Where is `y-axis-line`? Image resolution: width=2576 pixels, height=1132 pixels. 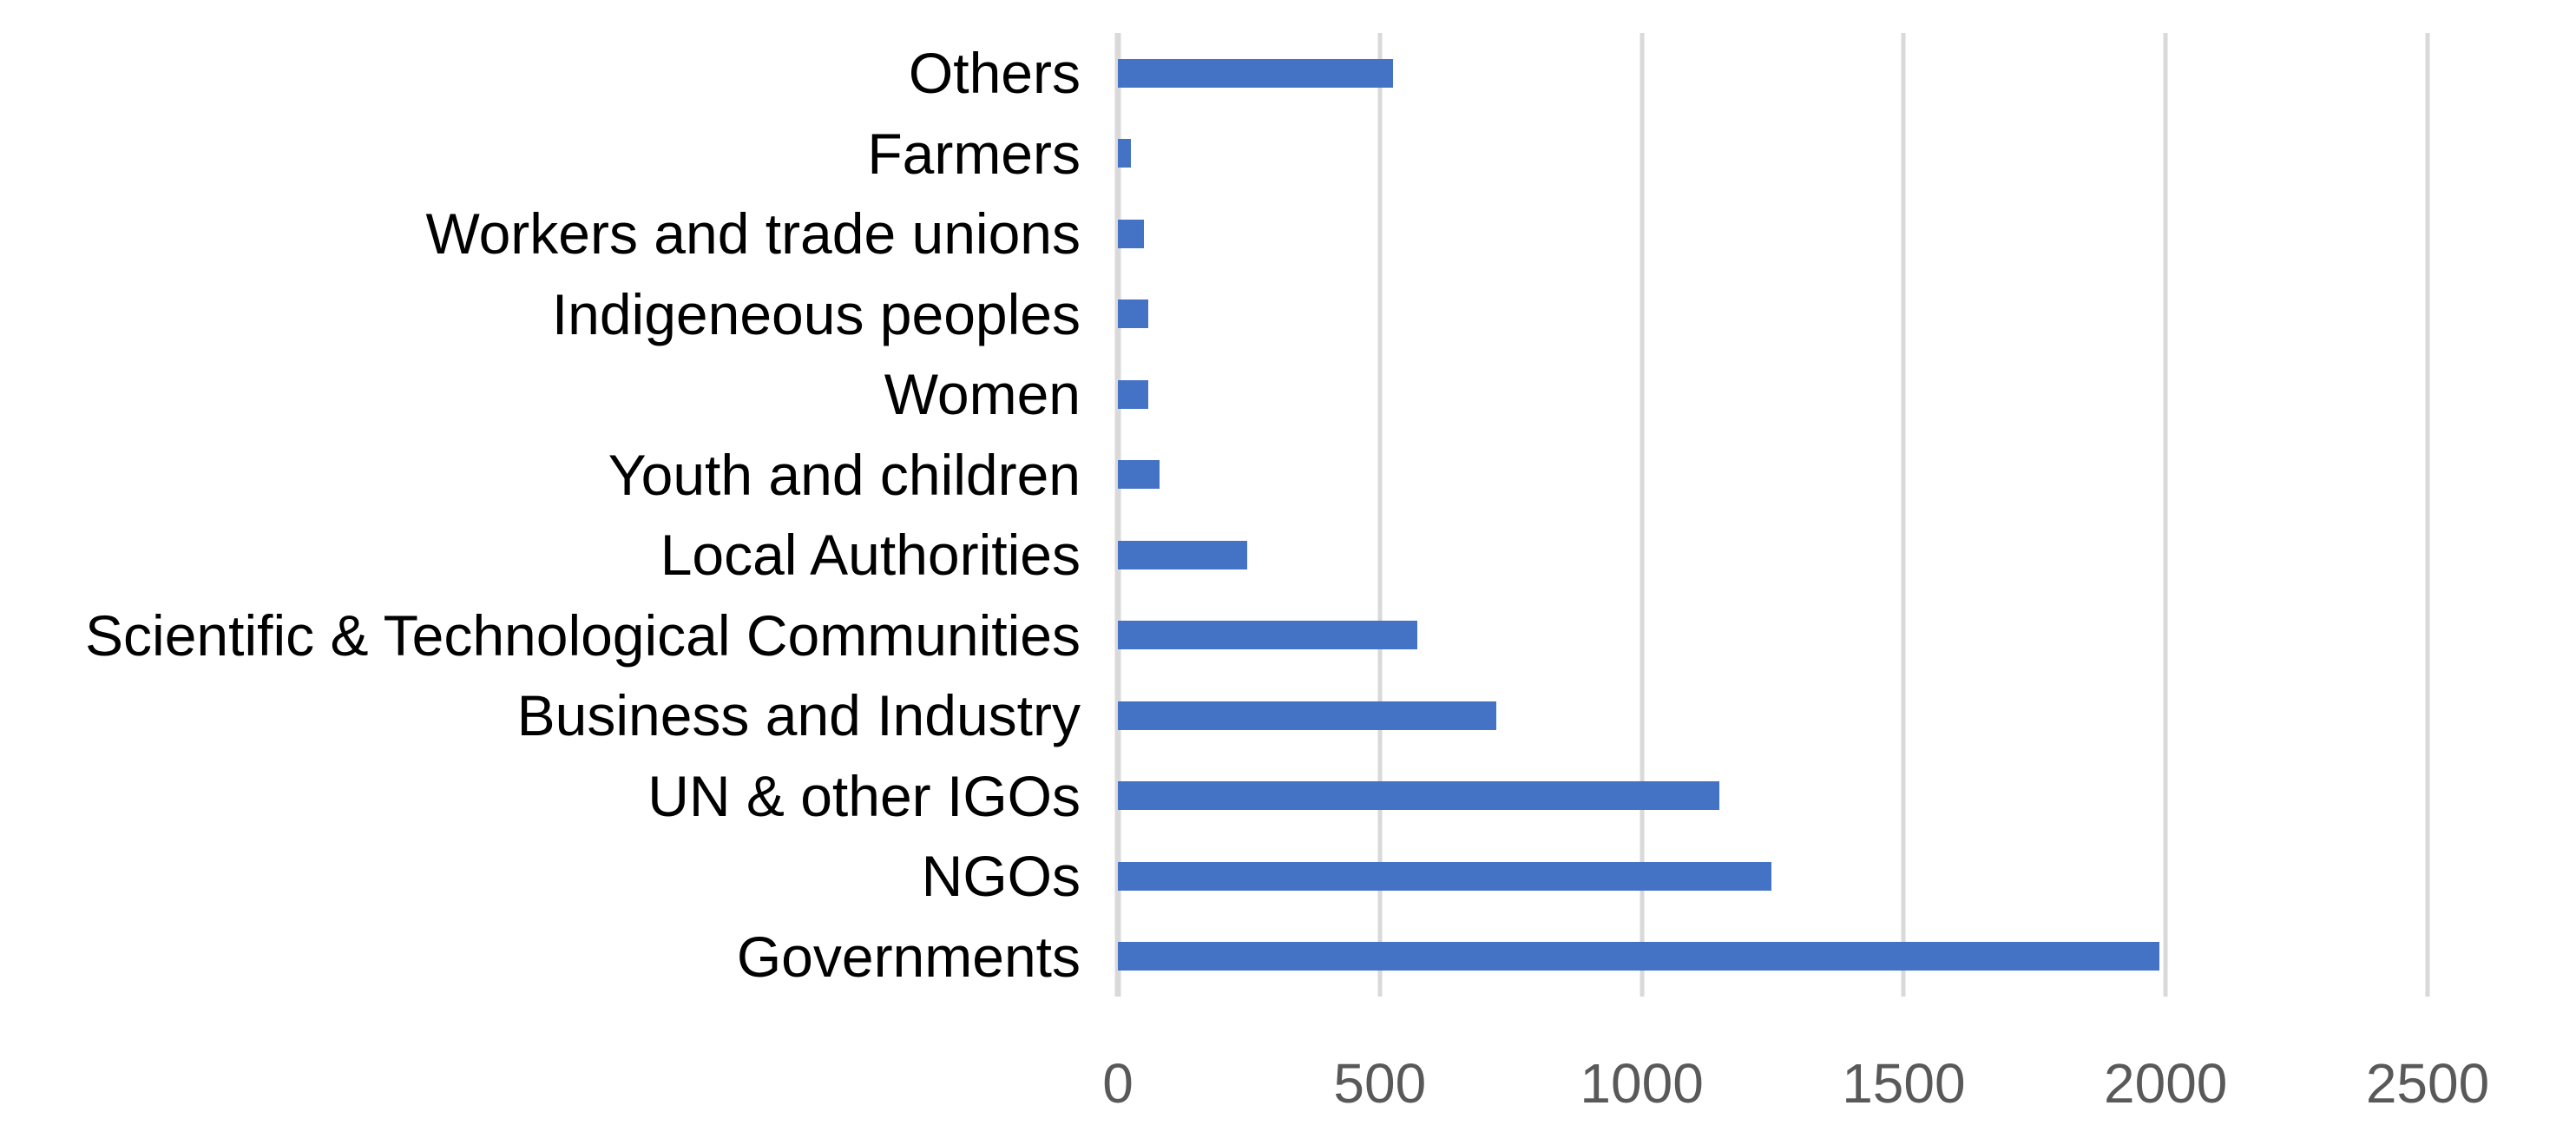 y-axis-line is located at coordinates (1117, 515).